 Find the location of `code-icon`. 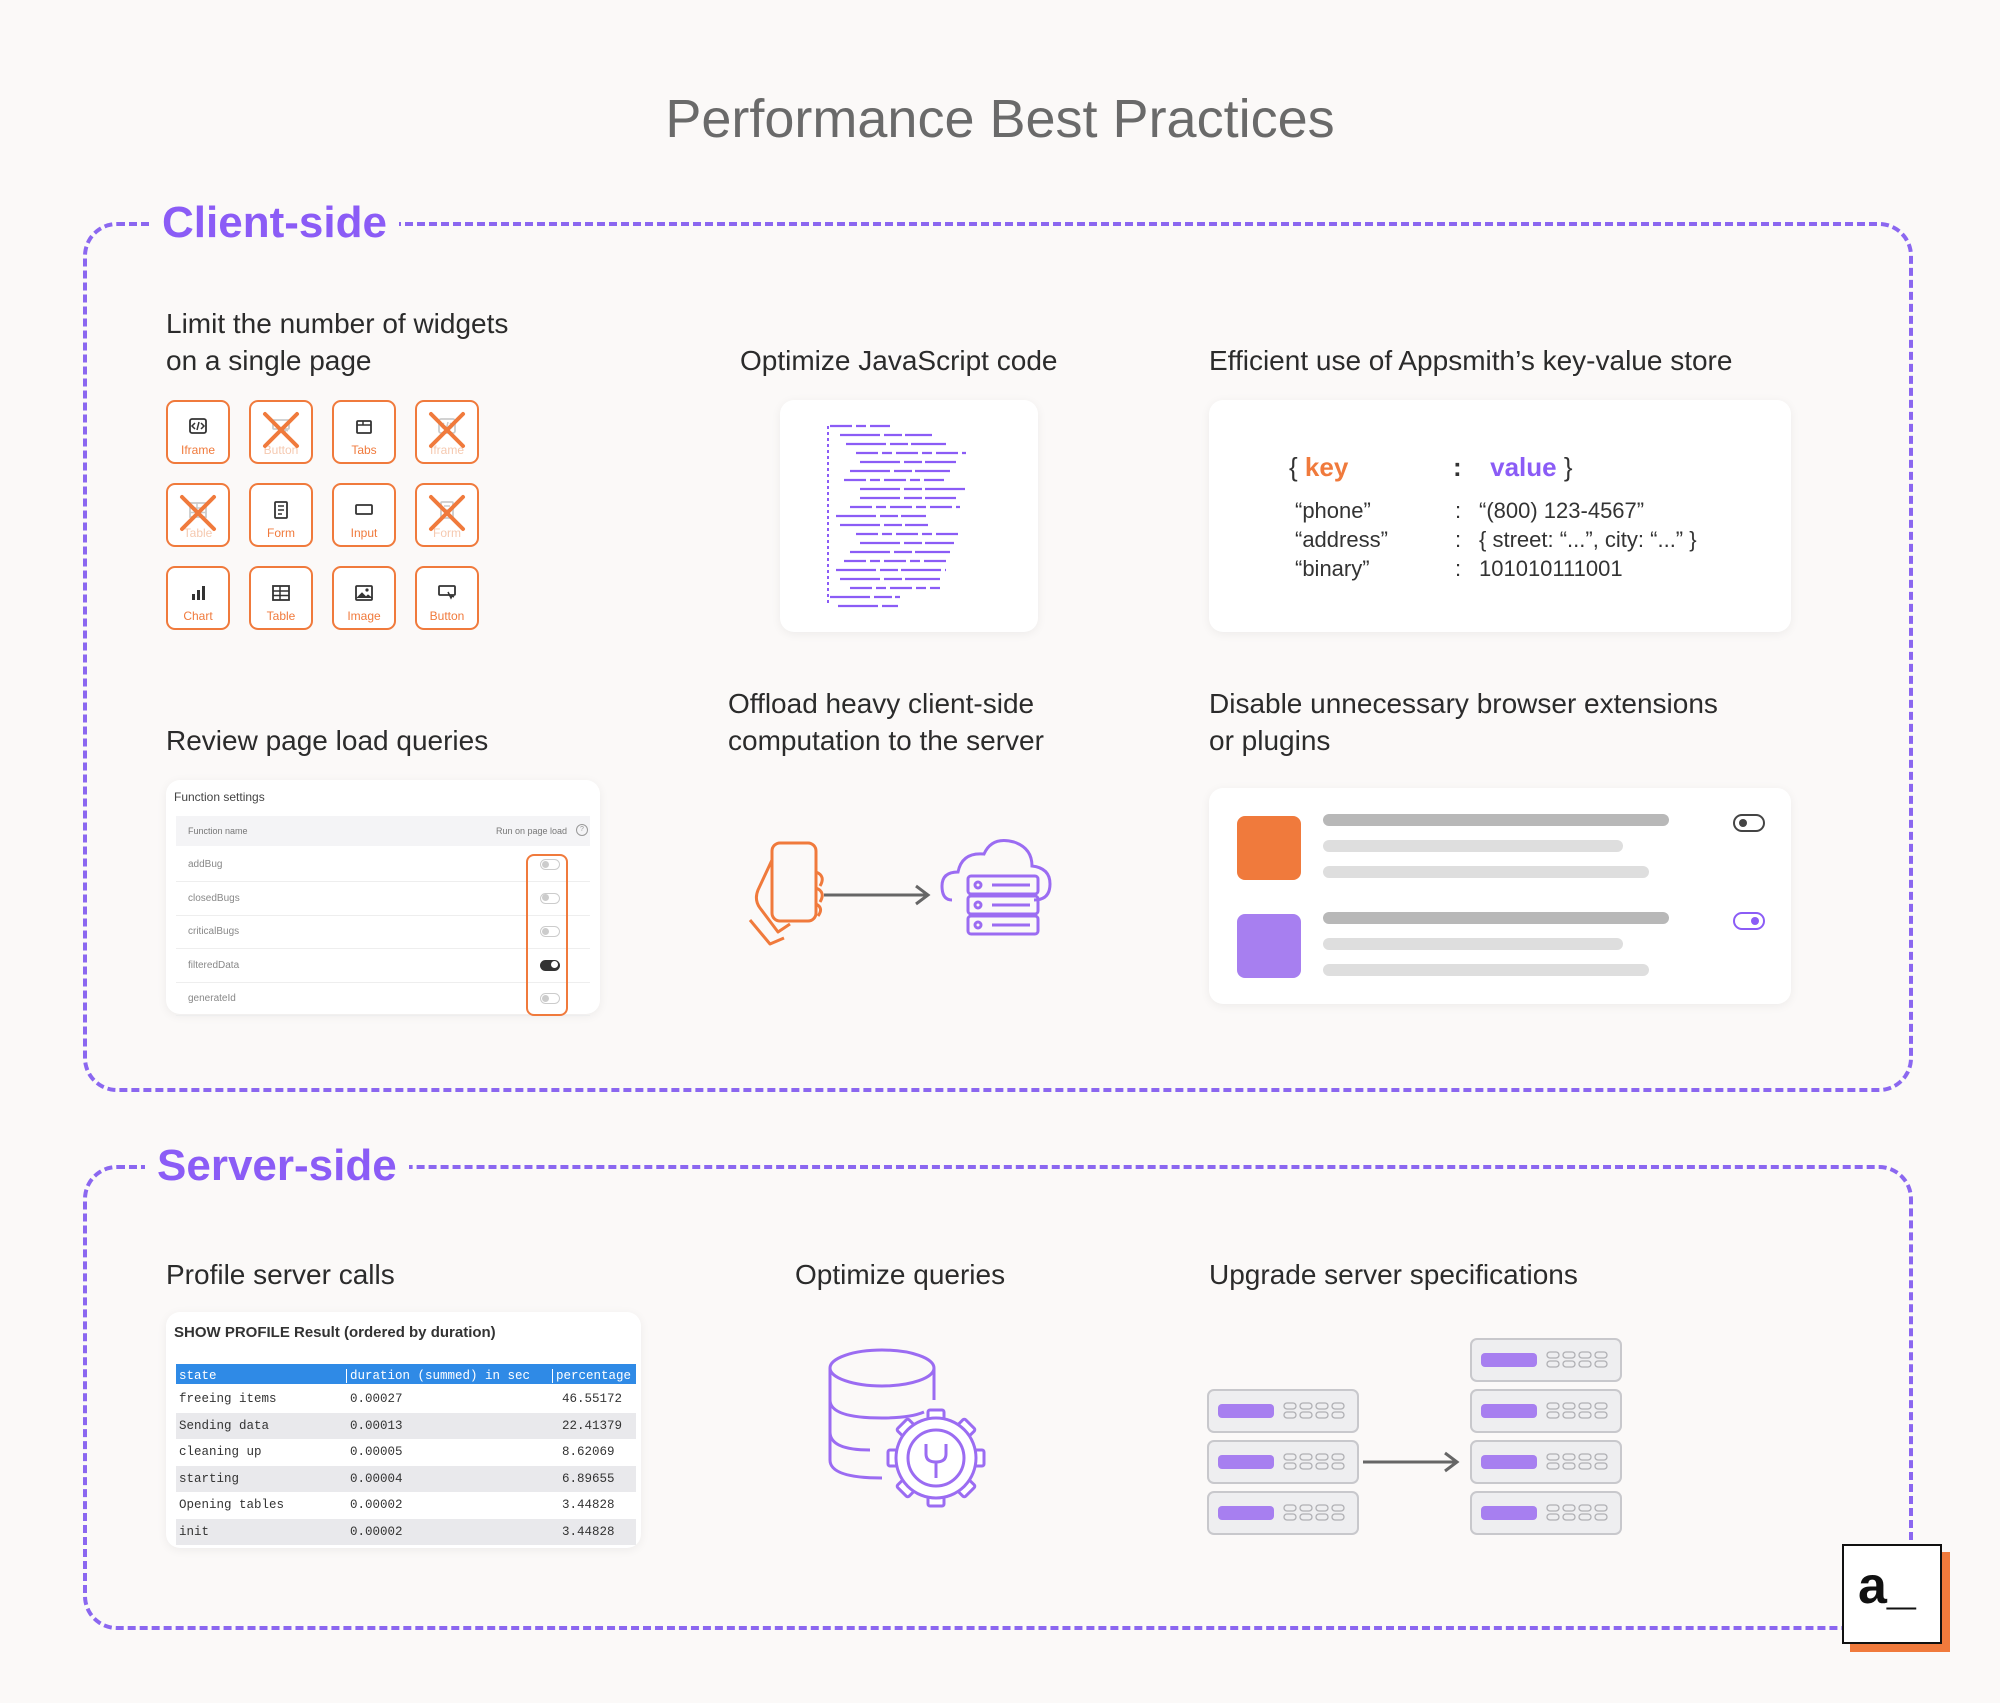

code-icon is located at coordinates (198, 426).